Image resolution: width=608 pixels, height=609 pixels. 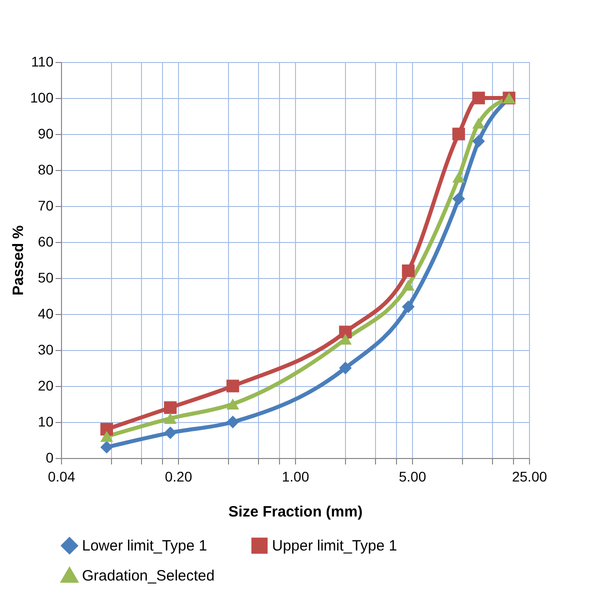 What do you see at coordinates (335, 546) in the screenshot?
I see `legend-label: Upper limit_Type 1` at bounding box center [335, 546].